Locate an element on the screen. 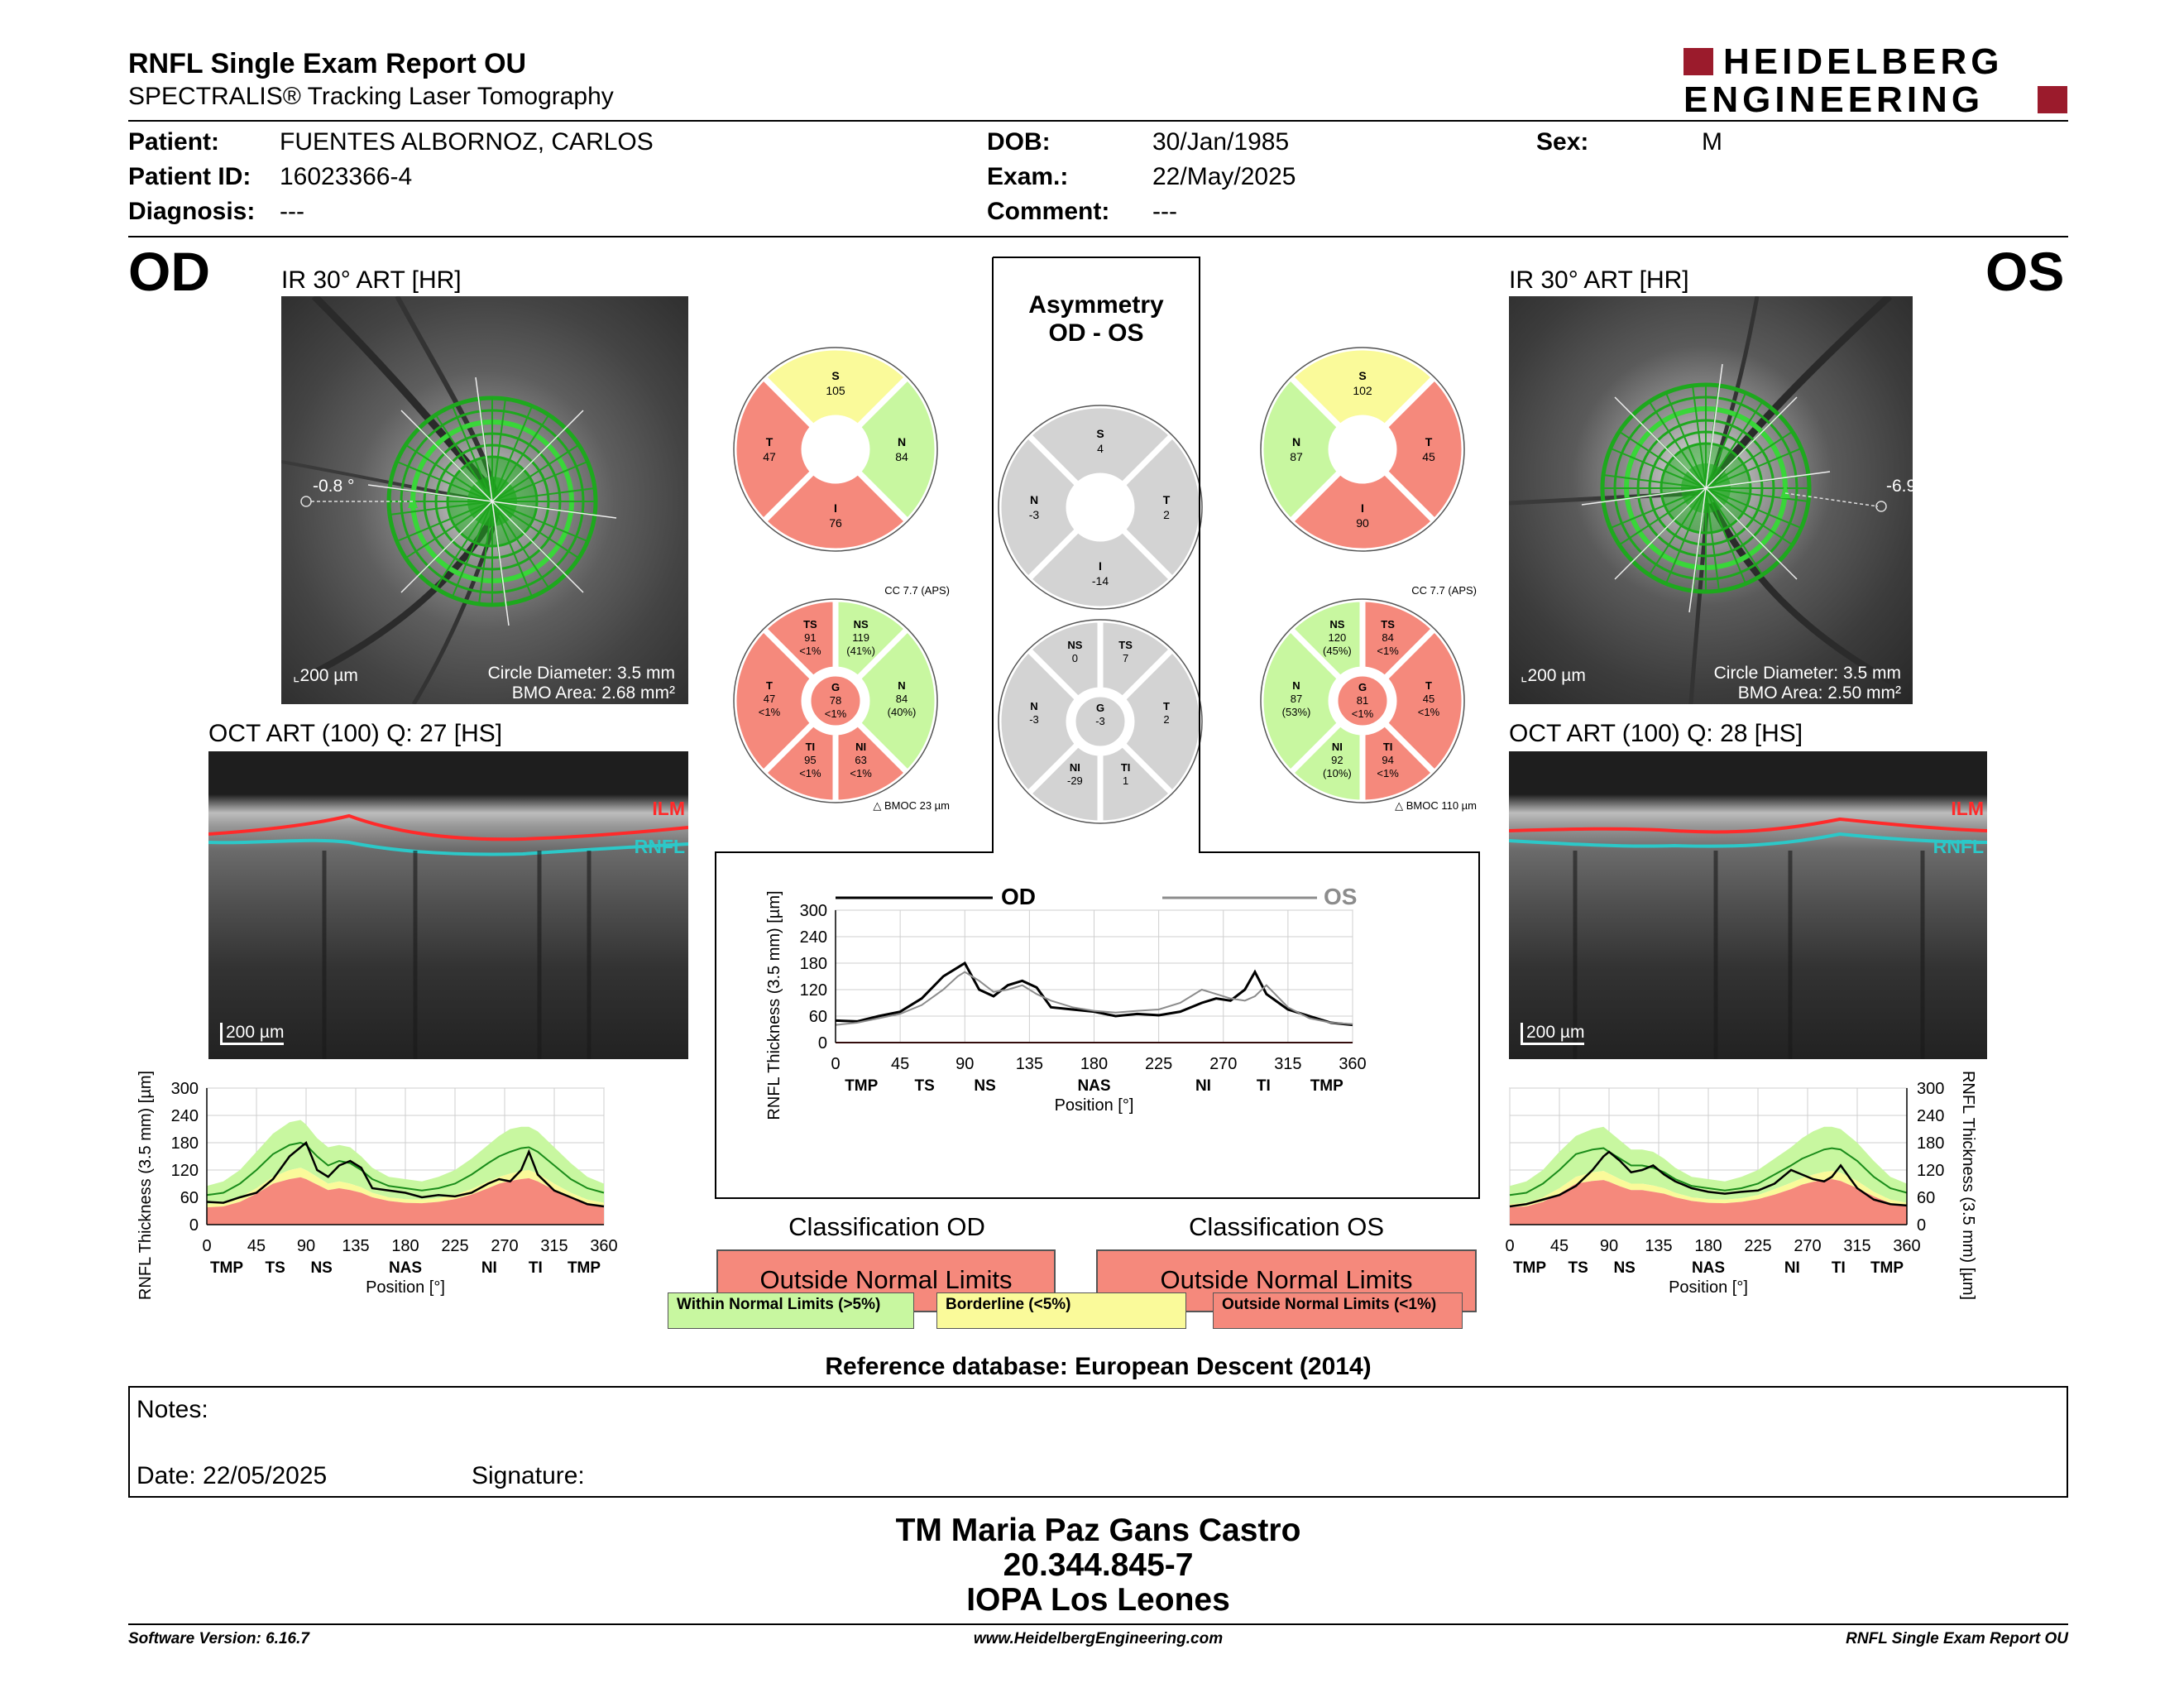 Image resolution: width=2184 pixels, height=1688 pixels. od-profile-normal-mean-line is located at coordinates (405, 1168).